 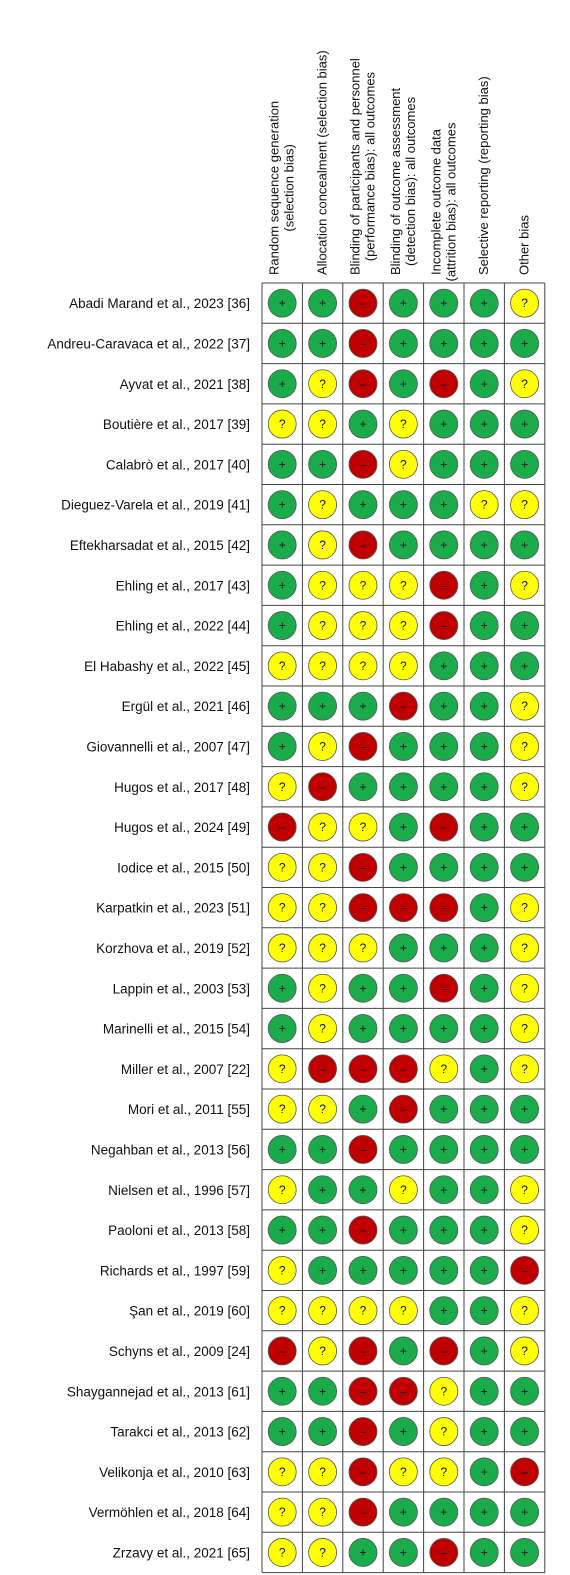 I want to click on study-label: Hugos et al., 2024 [49], so click(x=182, y=827).